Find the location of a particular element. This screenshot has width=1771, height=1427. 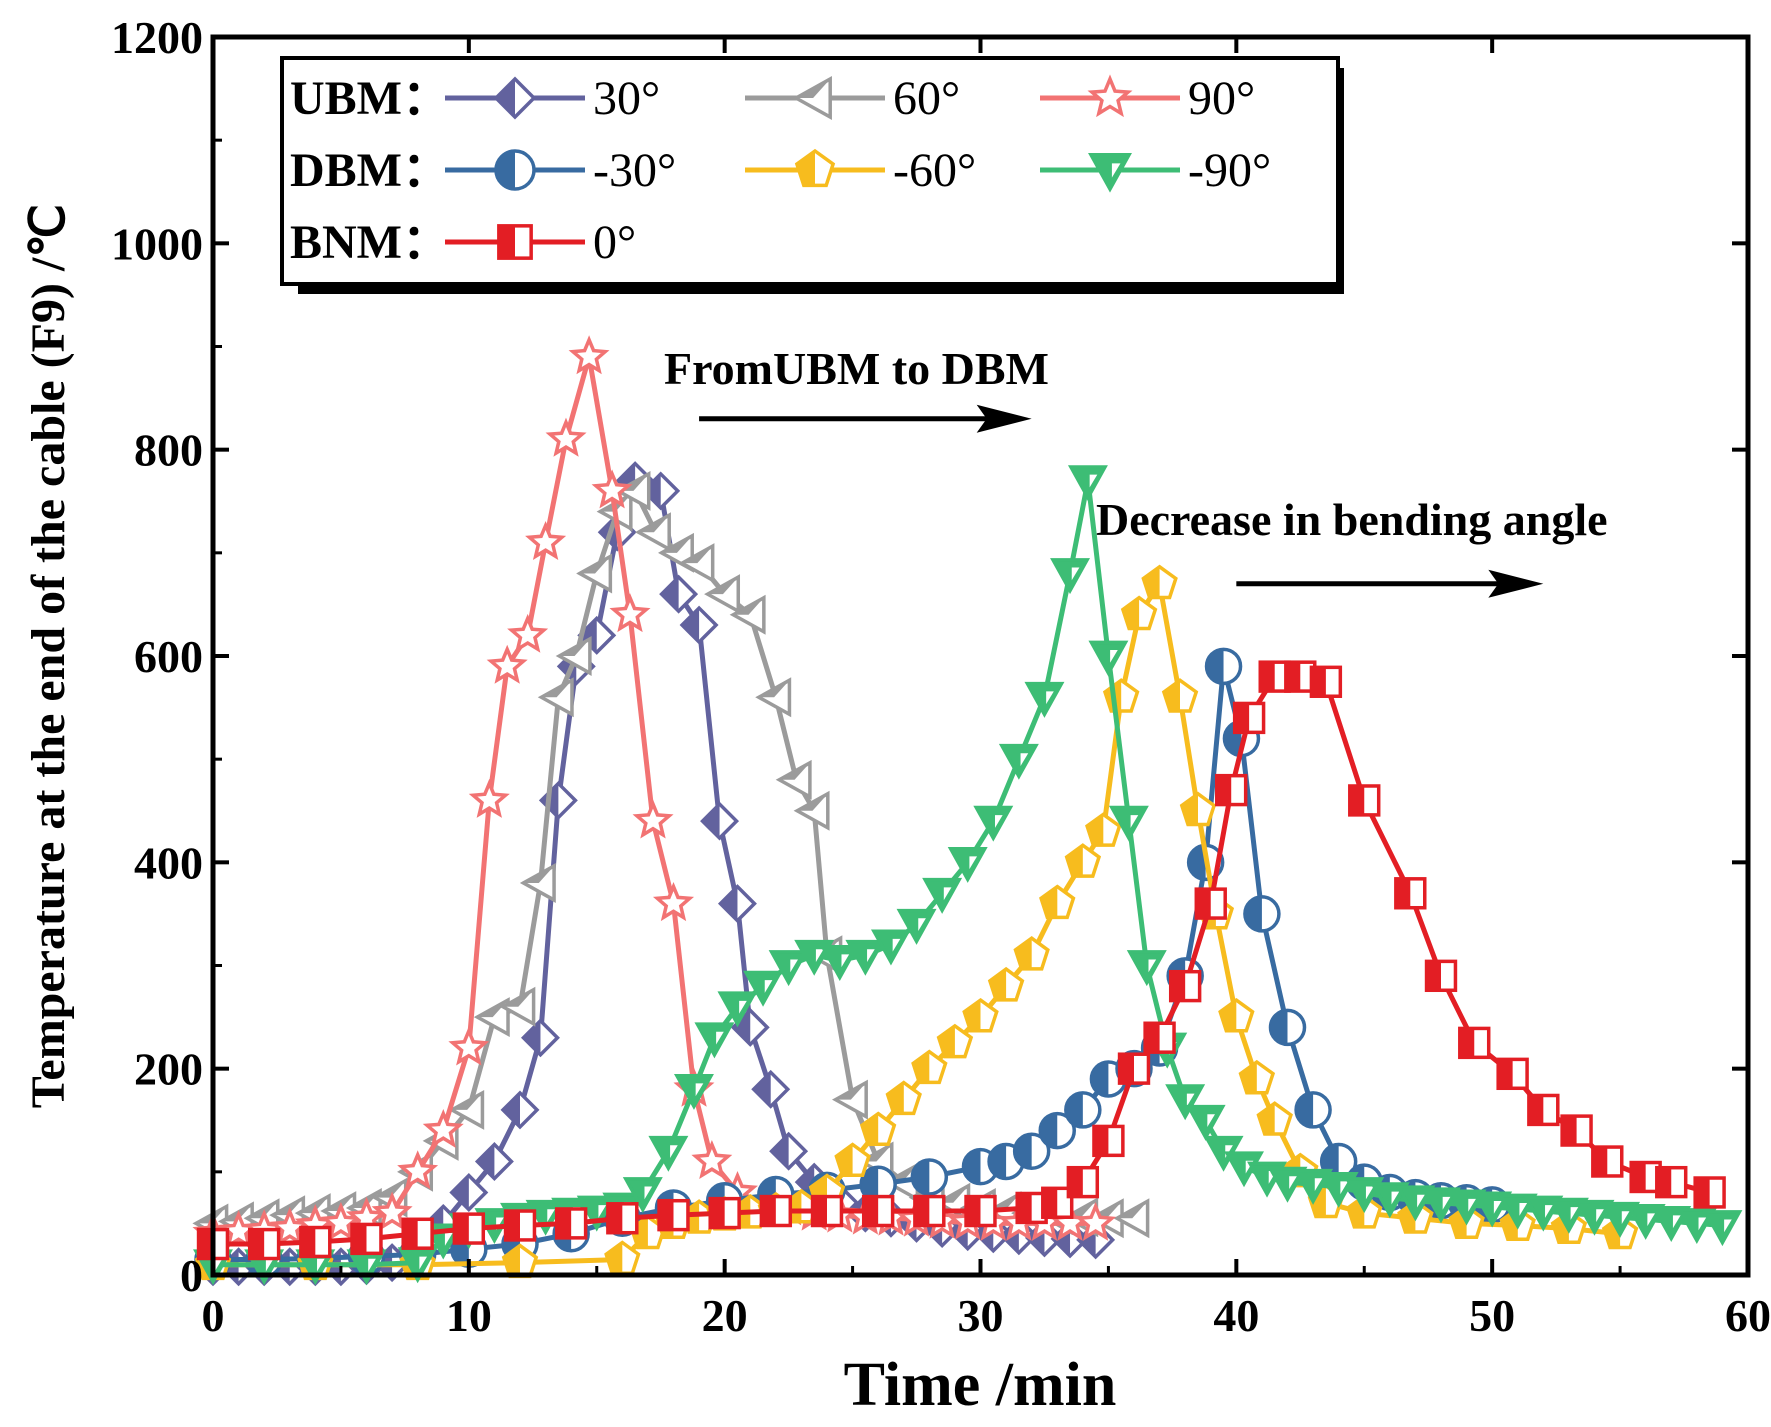

legend-group-label-1: DBM： is located at coordinates (370, 170).